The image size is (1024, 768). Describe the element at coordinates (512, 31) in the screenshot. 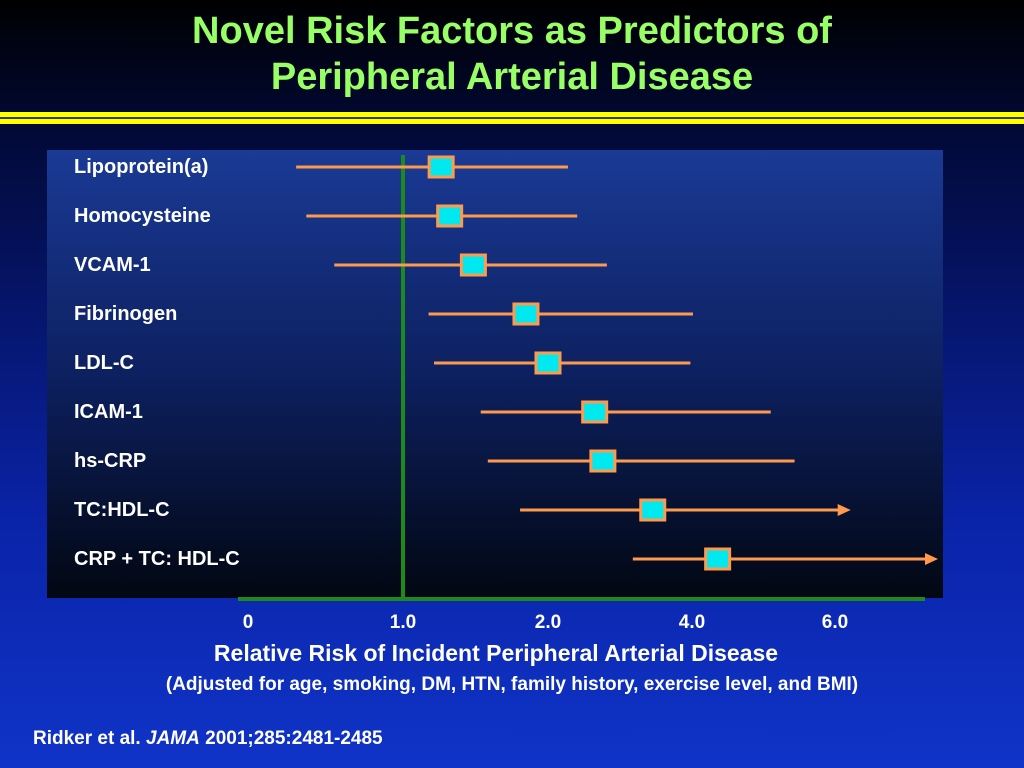

I see `title-line-1: Novel Risk Factors as Predictors of` at that location.